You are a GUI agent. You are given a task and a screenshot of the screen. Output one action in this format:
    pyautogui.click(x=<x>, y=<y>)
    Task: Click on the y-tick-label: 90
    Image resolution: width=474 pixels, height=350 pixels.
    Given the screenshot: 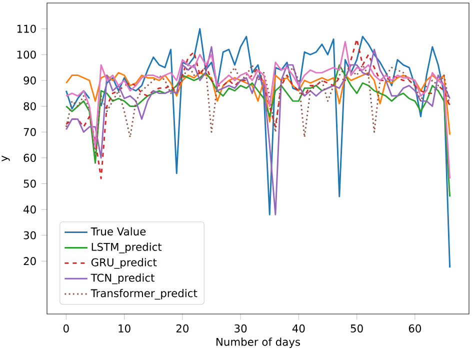 What is the action you would take?
    pyautogui.click(x=30, y=80)
    